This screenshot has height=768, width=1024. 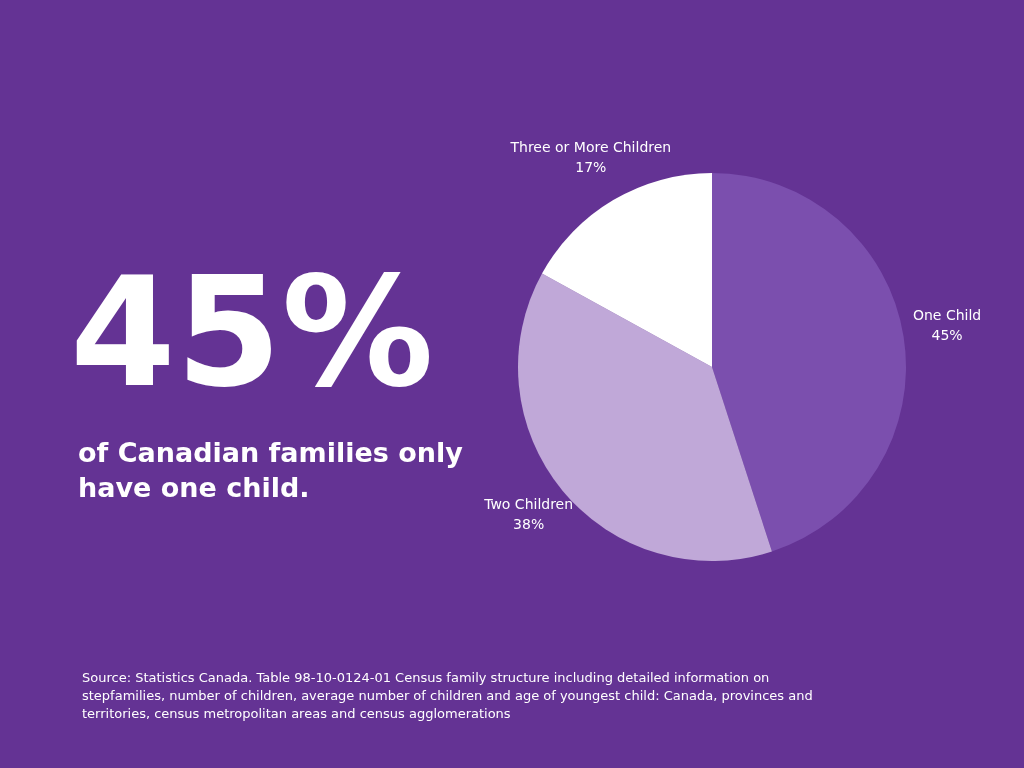 I want to click on slice-label: Two Children, so click(x=528, y=503).